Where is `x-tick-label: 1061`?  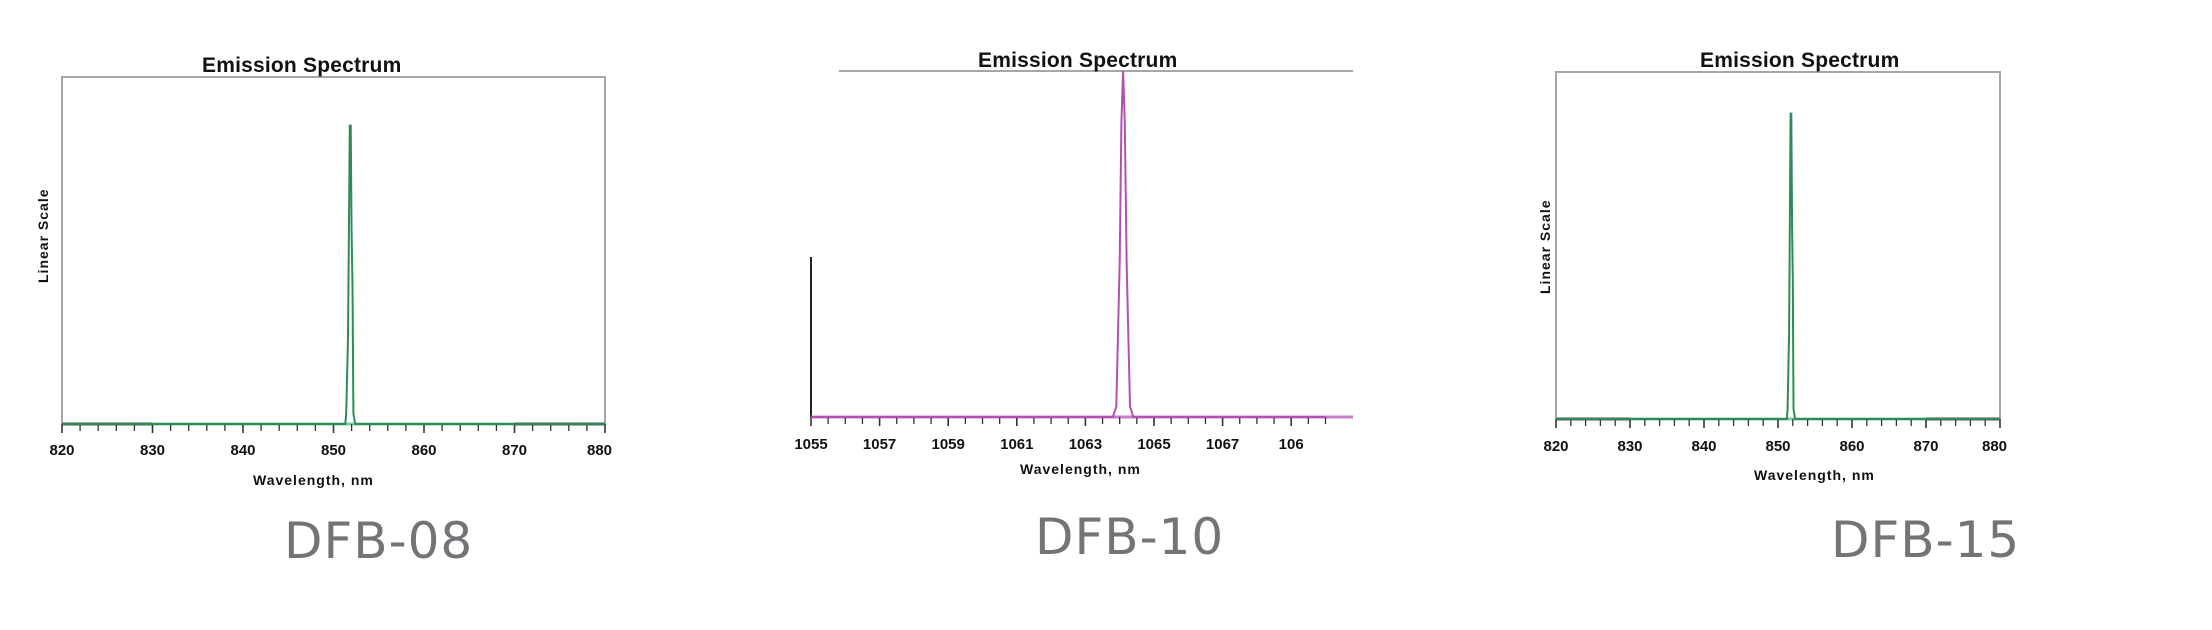
x-tick-label: 1061 is located at coordinates (1017, 444).